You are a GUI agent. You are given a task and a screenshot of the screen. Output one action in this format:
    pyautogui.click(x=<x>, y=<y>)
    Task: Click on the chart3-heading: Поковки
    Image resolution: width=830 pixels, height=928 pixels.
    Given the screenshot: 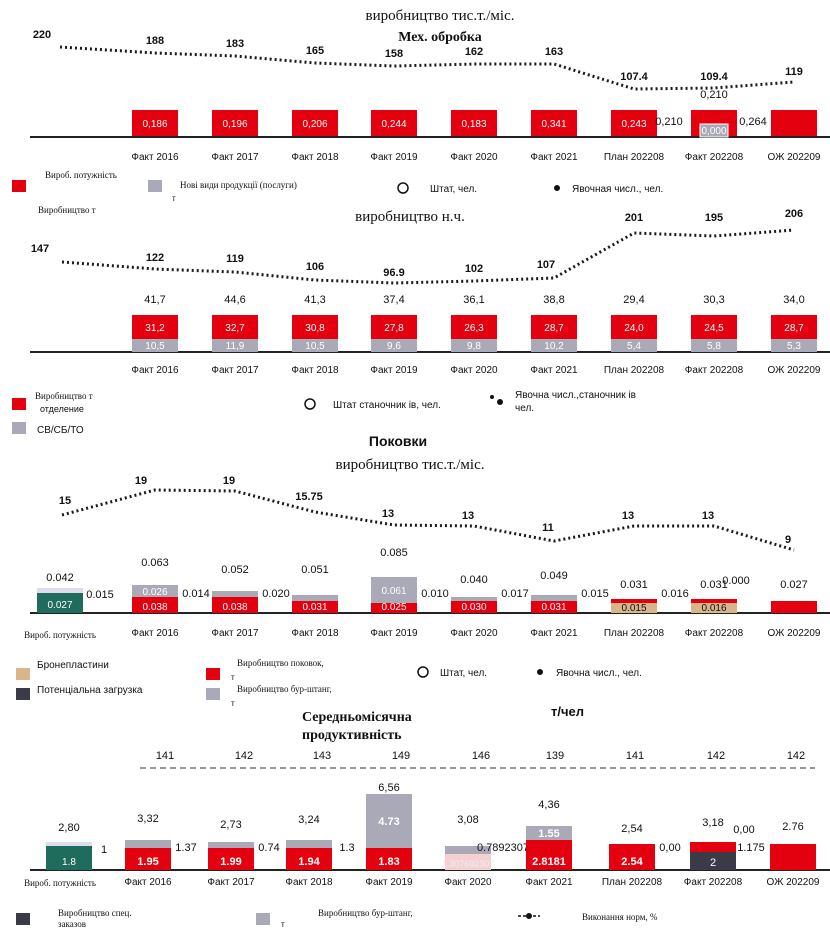 What is the action you would take?
    pyautogui.click(x=398, y=441)
    